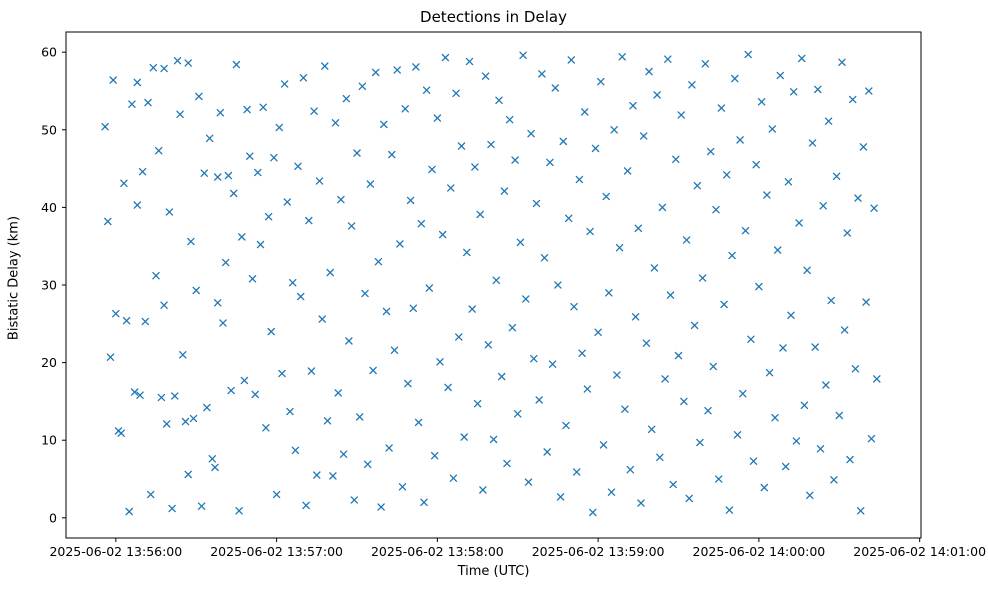  I want to click on y-tick-label: 50, so click(49, 129).